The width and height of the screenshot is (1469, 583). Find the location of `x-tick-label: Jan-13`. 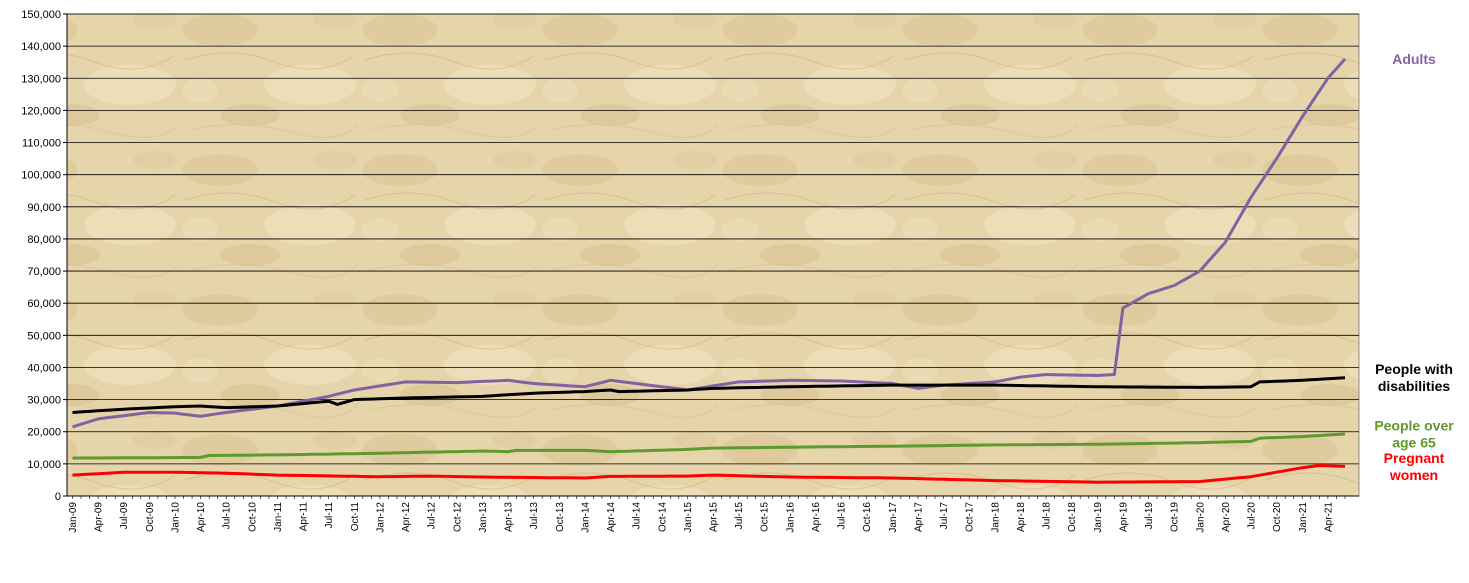

x-tick-label: Jan-13 is located at coordinates (483, 517).